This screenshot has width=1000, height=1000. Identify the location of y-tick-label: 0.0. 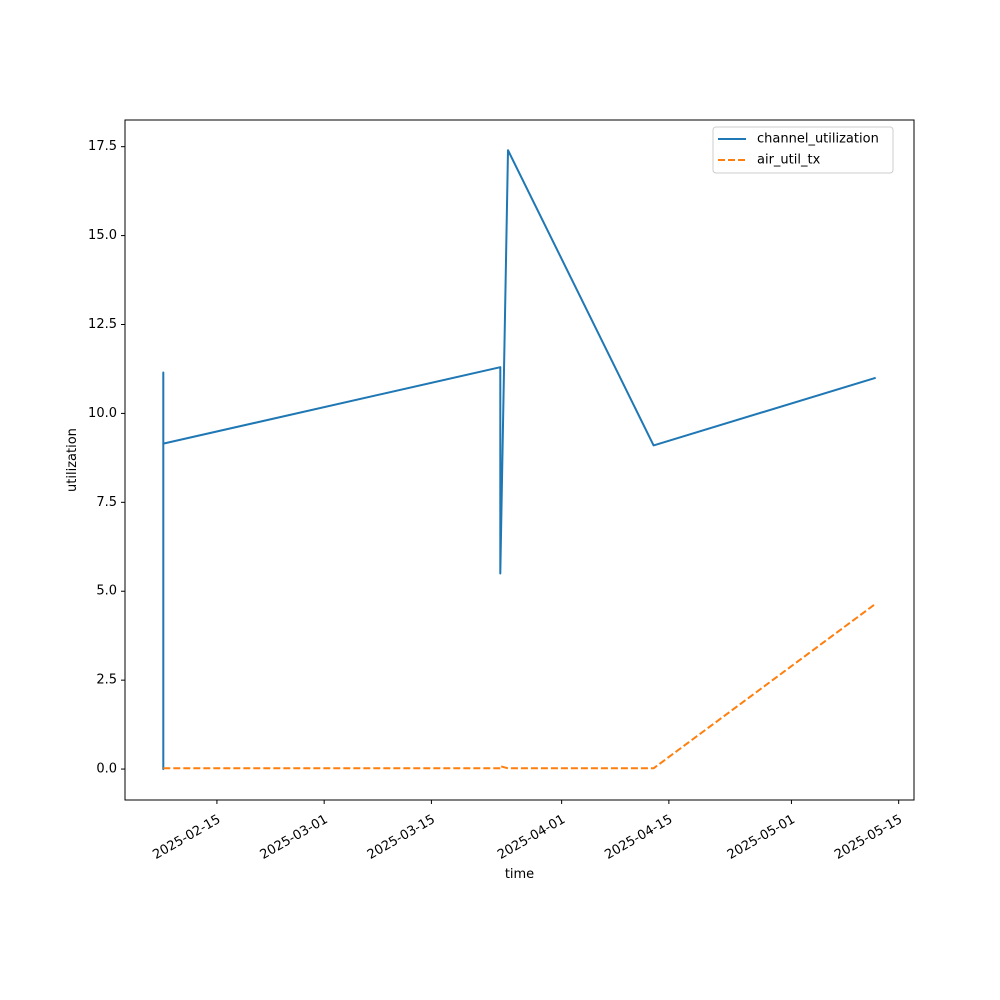
(106, 769).